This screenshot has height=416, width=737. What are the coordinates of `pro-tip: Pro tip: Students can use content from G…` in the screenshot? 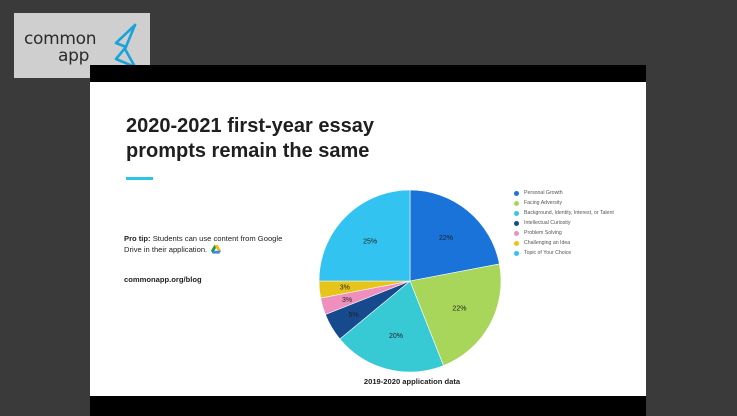 It's located at (209, 244).